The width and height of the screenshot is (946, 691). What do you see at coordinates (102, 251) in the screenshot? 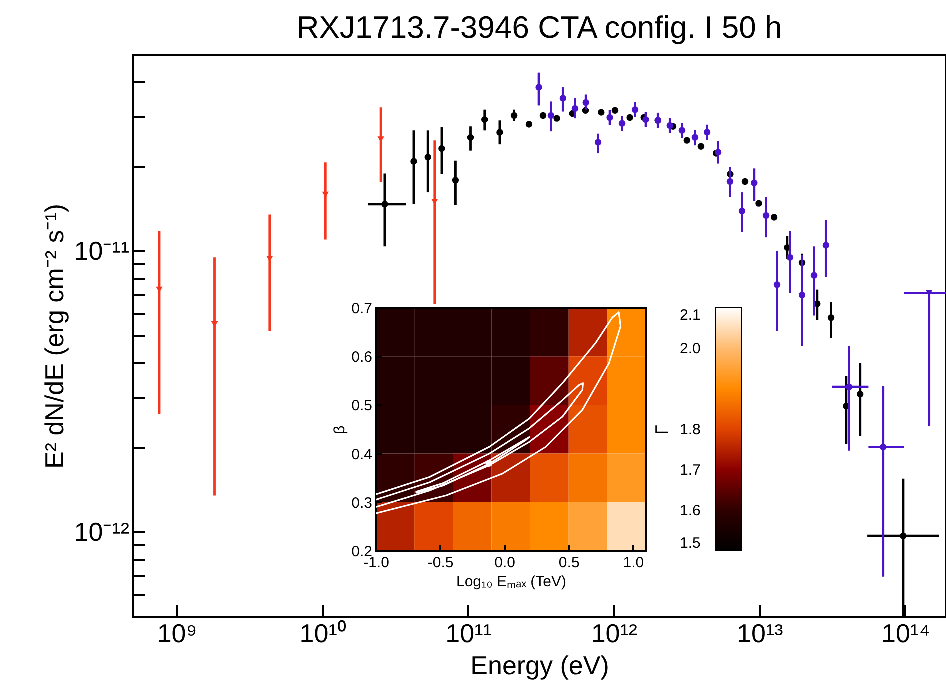
I see `y-tick-label: 10⁻¹¹` at bounding box center [102, 251].